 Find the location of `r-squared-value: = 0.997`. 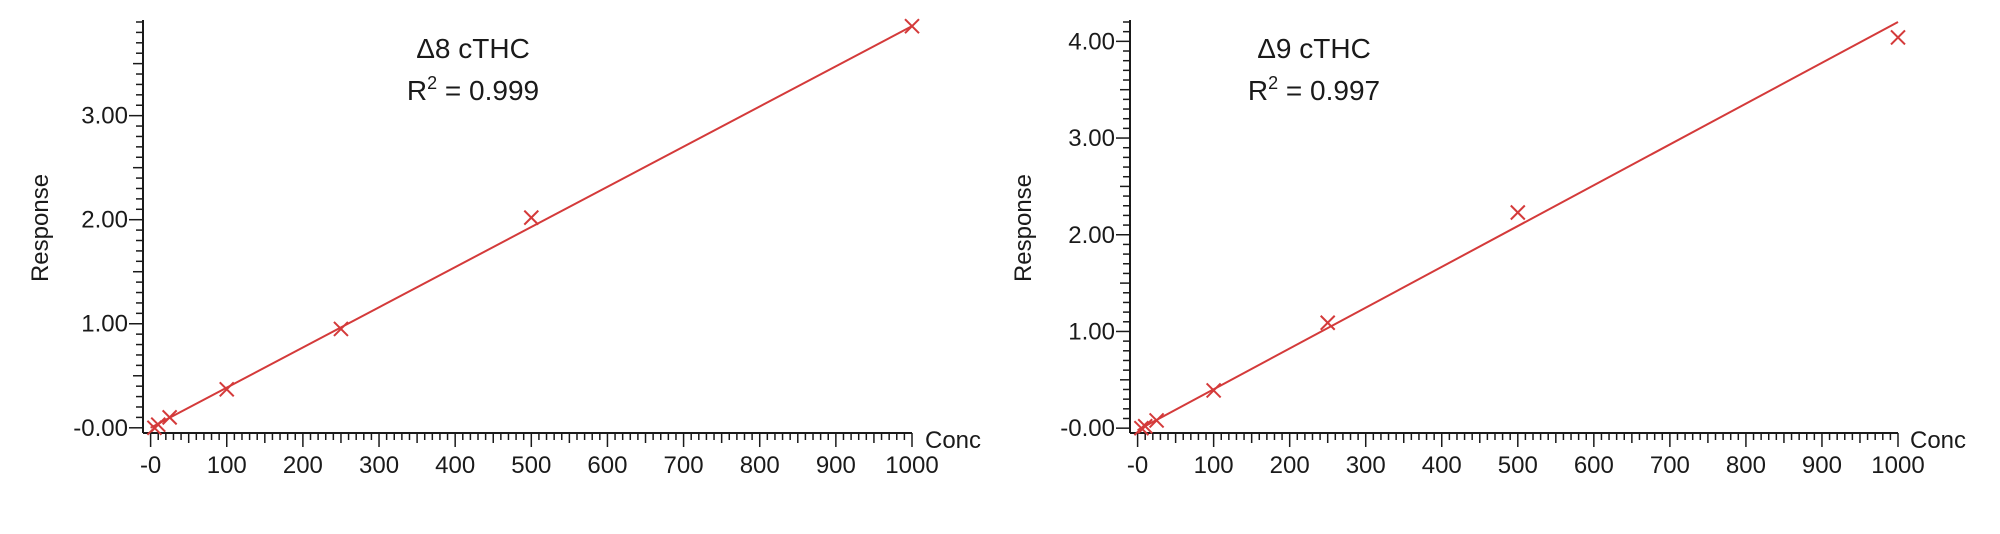

r-squared-value: = 0.997 is located at coordinates (1329, 90).